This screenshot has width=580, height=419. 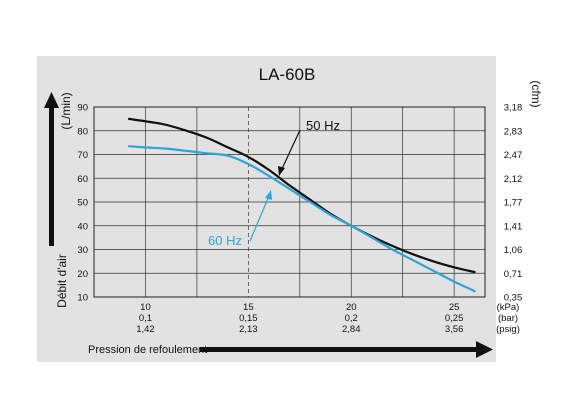 I want to click on legend-60hz-leader, so click(x=259, y=218).